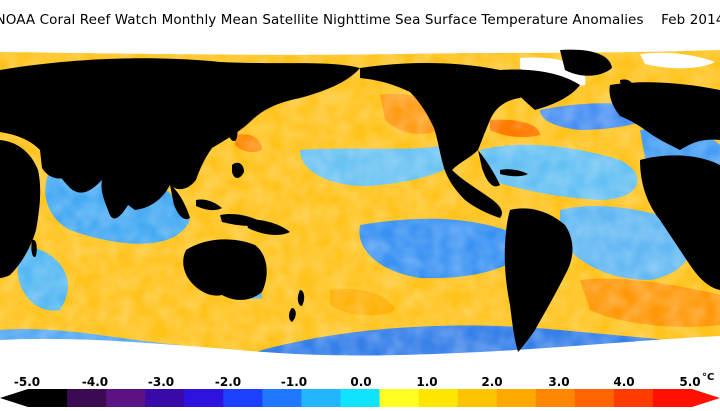  Describe the element at coordinates (708, 377) in the screenshot. I see `colorbar-unit: °C` at that location.